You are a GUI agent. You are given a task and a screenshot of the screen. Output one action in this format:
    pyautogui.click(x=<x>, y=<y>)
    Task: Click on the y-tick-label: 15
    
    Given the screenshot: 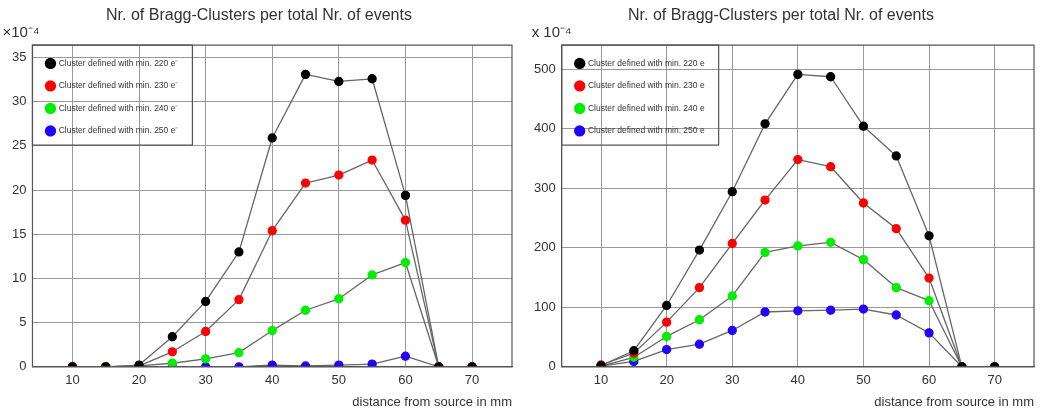 What is the action you would take?
    pyautogui.click(x=19, y=233)
    